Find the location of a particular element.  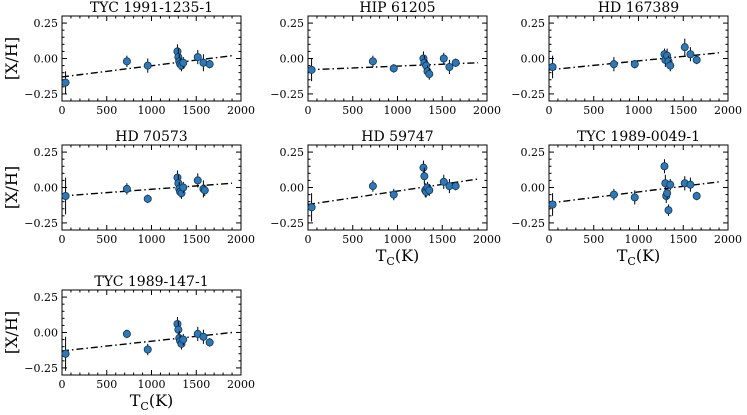

panel-title: HD 167389 is located at coordinates (638, 8).